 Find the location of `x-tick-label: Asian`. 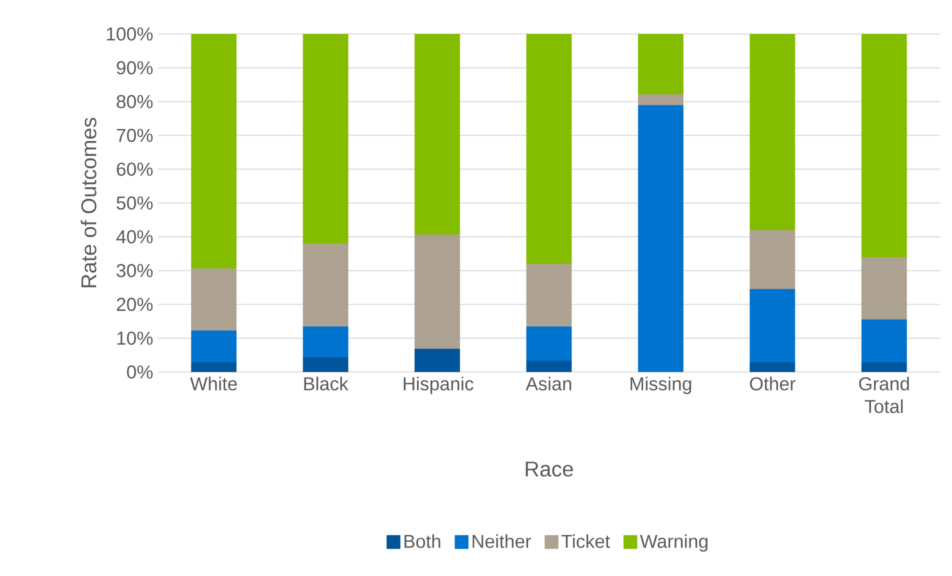

x-tick-label: Asian is located at coordinates (549, 383).